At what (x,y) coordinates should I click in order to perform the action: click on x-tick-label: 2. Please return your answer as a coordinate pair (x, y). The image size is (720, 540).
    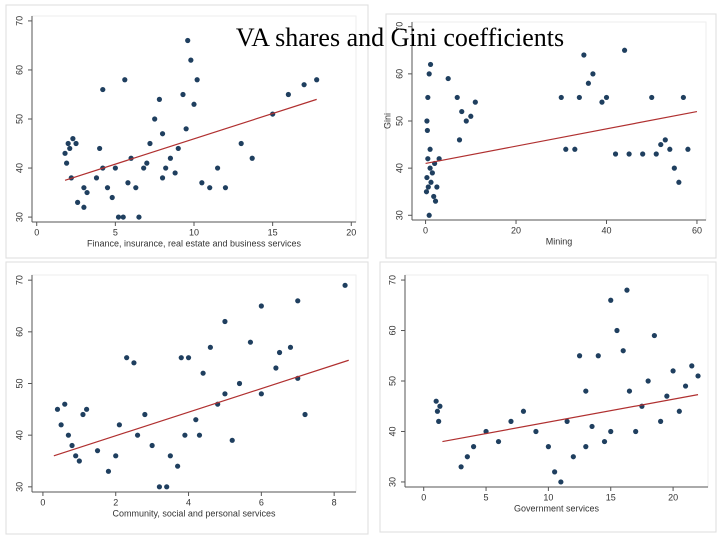
    Looking at the image, I should click on (115, 502).